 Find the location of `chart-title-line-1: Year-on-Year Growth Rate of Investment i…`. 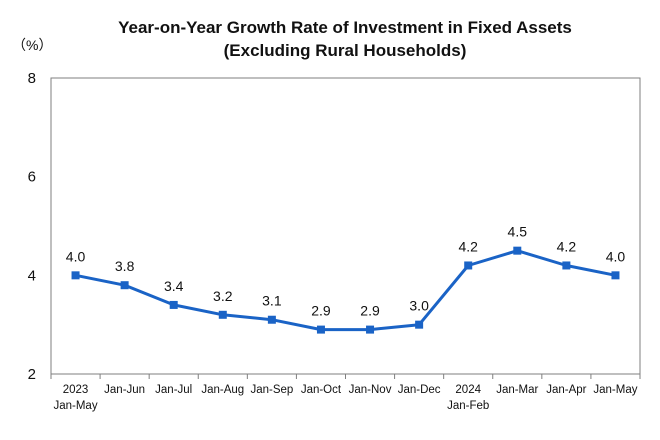

chart-title-line-1: Year-on-Year Growth Rate of Investment i… is located at coordinates (345, 27).